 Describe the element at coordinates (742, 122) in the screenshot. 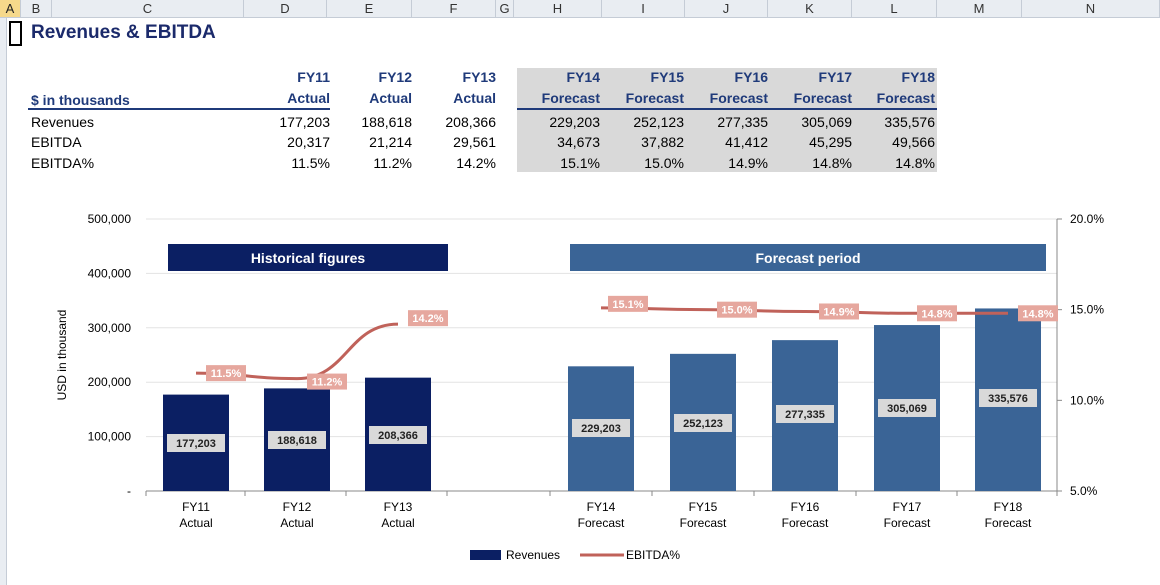

I see `table-cell: 277,335` at that location.